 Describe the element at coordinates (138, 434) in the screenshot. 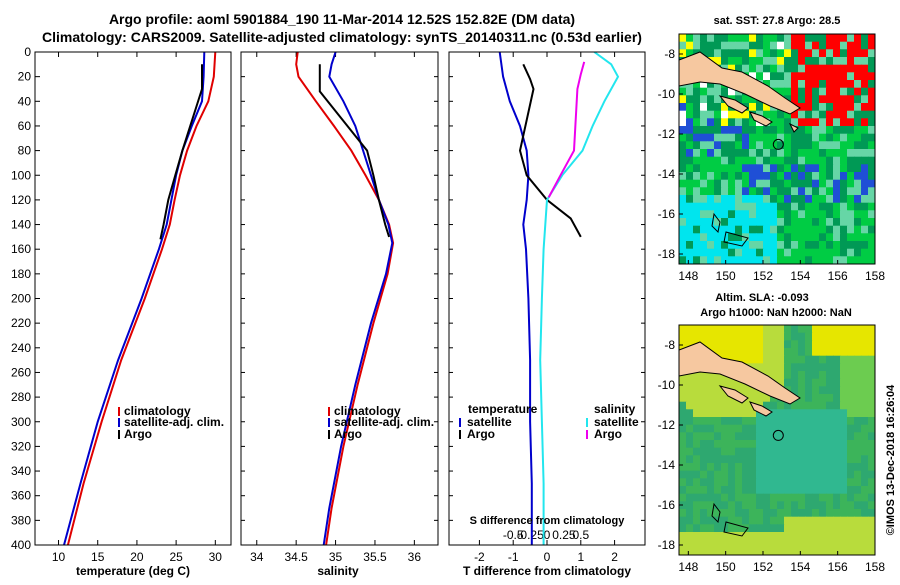

I see `legend-label-argo: Argo` at that location.